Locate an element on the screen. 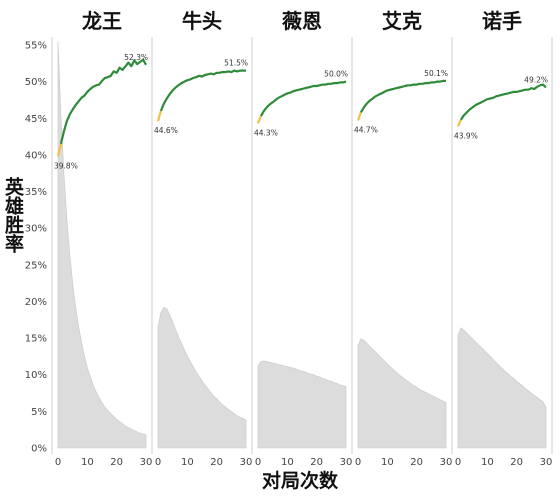 The width and height of the screenshot is (560, 498). y-tick-label: 0% is located at coordinates (39, 449).